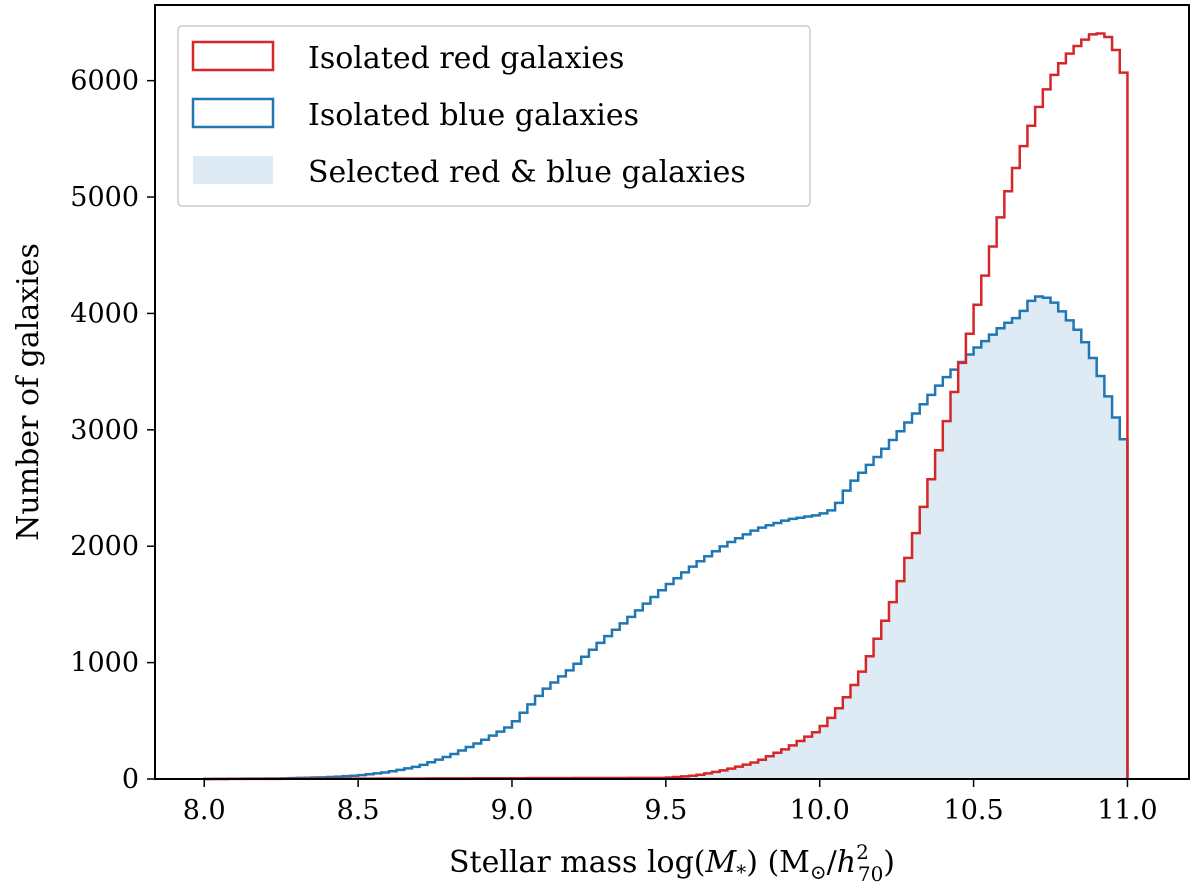  What do you see at coordinates (527, 172) in the screenshot?
I see `legend-selected-label: Selected red & blue galaxies` at bounding box center [527, 172].